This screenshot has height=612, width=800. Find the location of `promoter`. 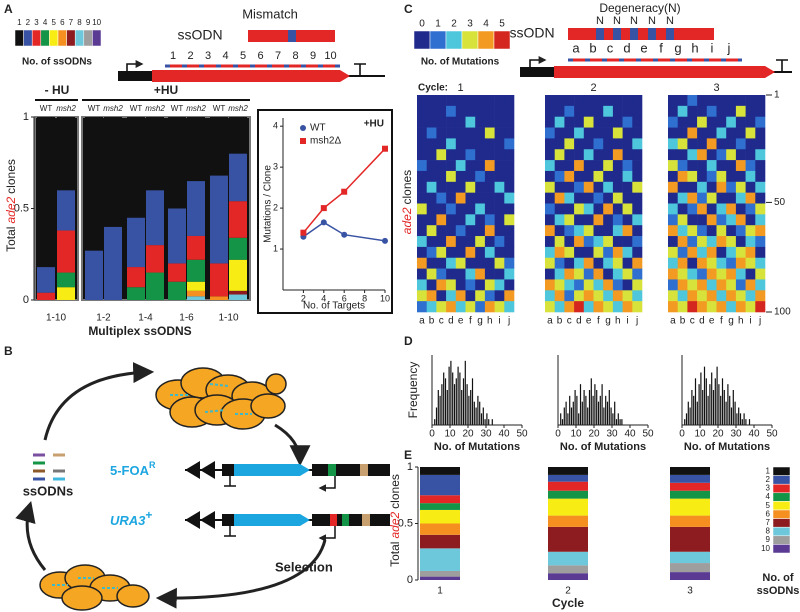

promoter is located at coordinates (537, 72).